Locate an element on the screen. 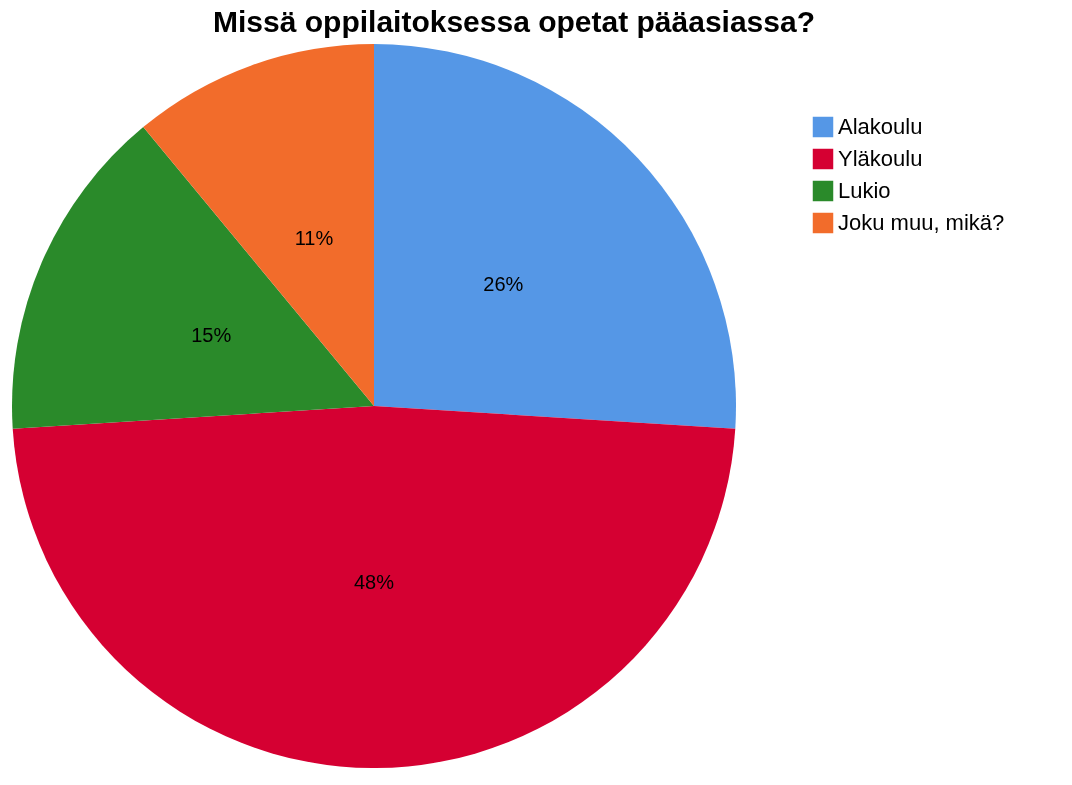 The width and height of the screenshot is (1072, 785). data-label: 48% is located at coordinates (374, 582).